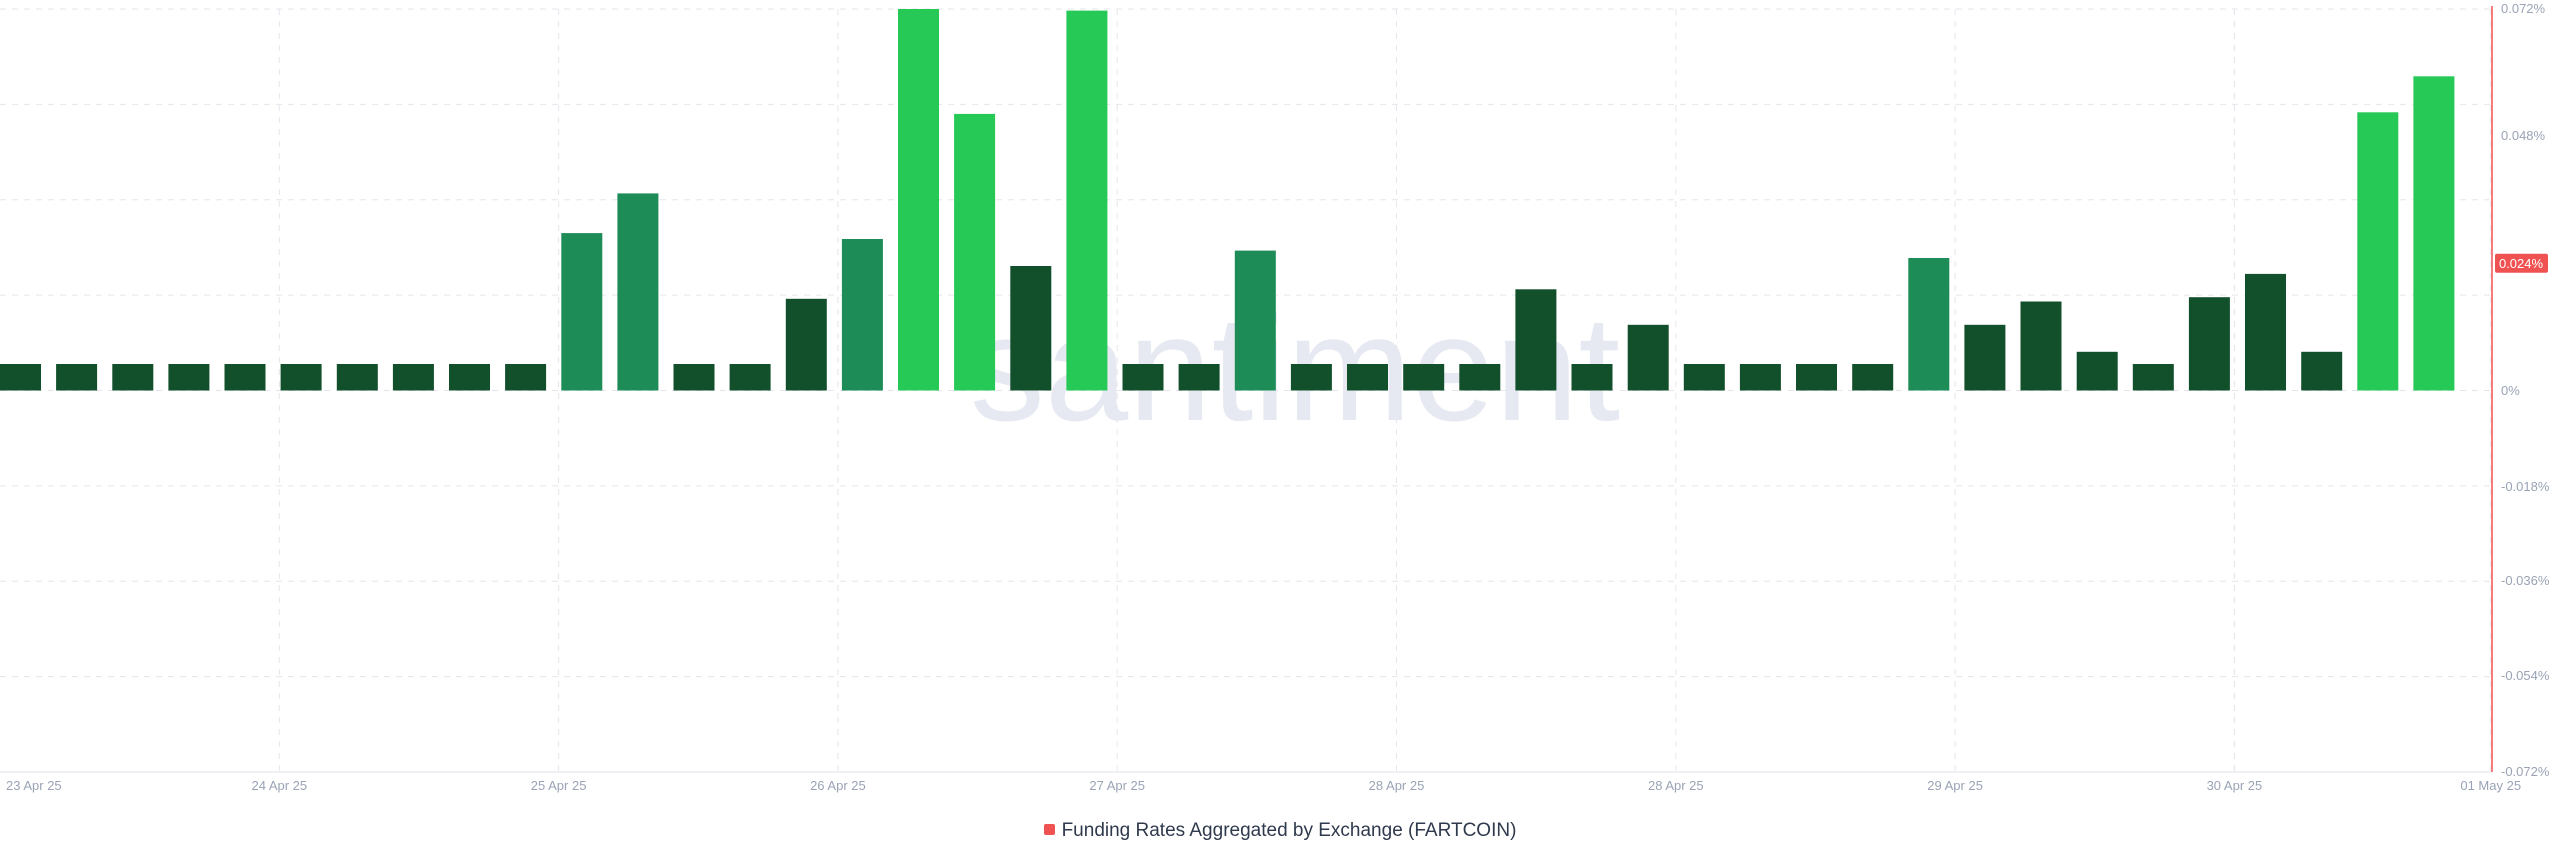 The width and height of the screenshot is (2560, 867). I want to click on y-tick-label: 0%, so click(2510, 390).